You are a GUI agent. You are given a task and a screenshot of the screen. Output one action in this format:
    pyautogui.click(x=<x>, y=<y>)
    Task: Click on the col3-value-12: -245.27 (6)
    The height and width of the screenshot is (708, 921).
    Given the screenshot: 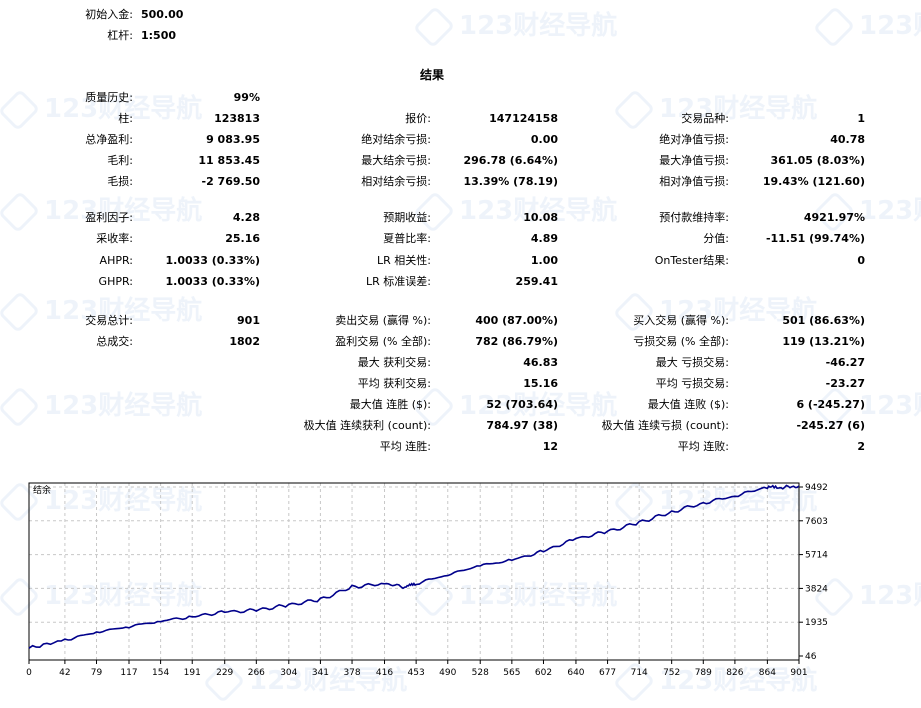 What is the action you would take?
    pyautogui.click(x=830, y=425)
    